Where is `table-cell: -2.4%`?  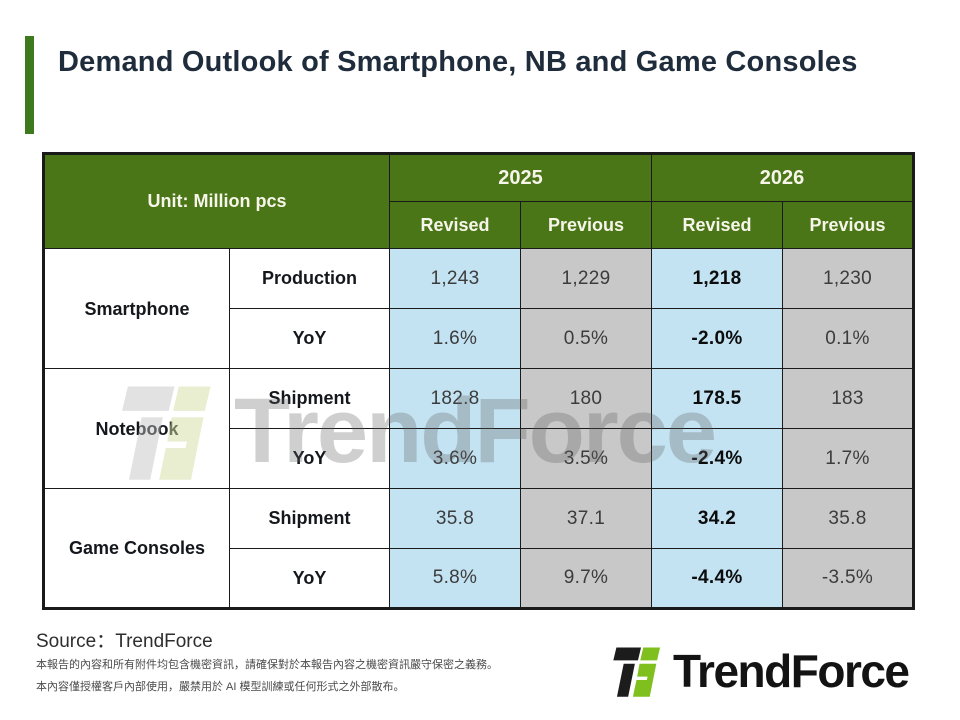
table-cell: -2.4% is located at coordinates (717, 458).